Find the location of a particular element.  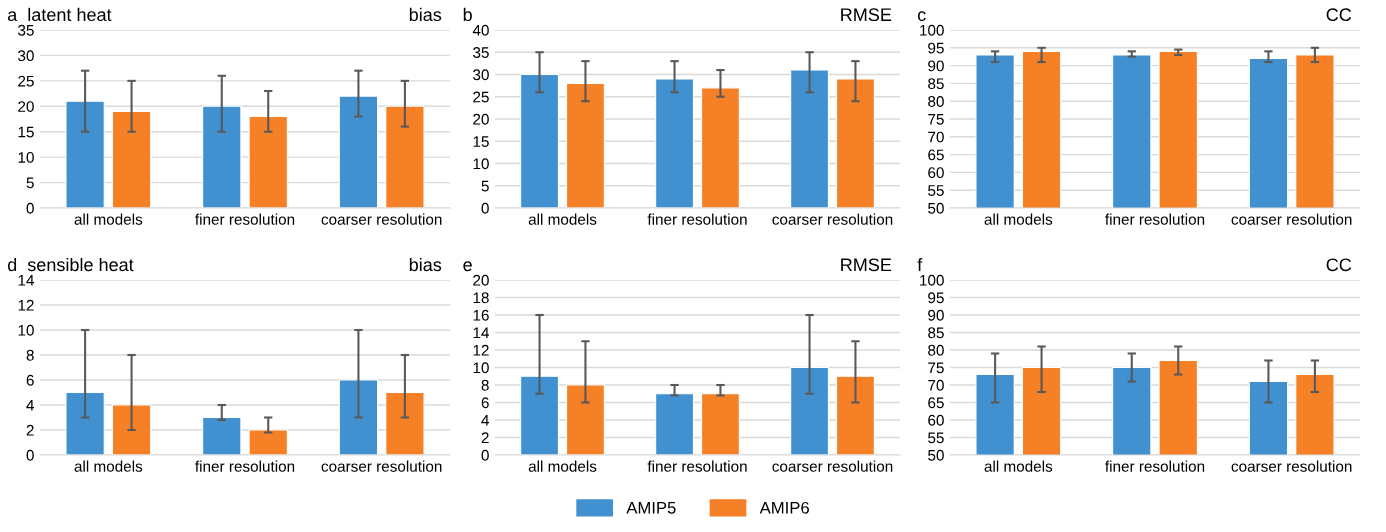

y-tick-label: 40 is located at coordinates (480, 30).